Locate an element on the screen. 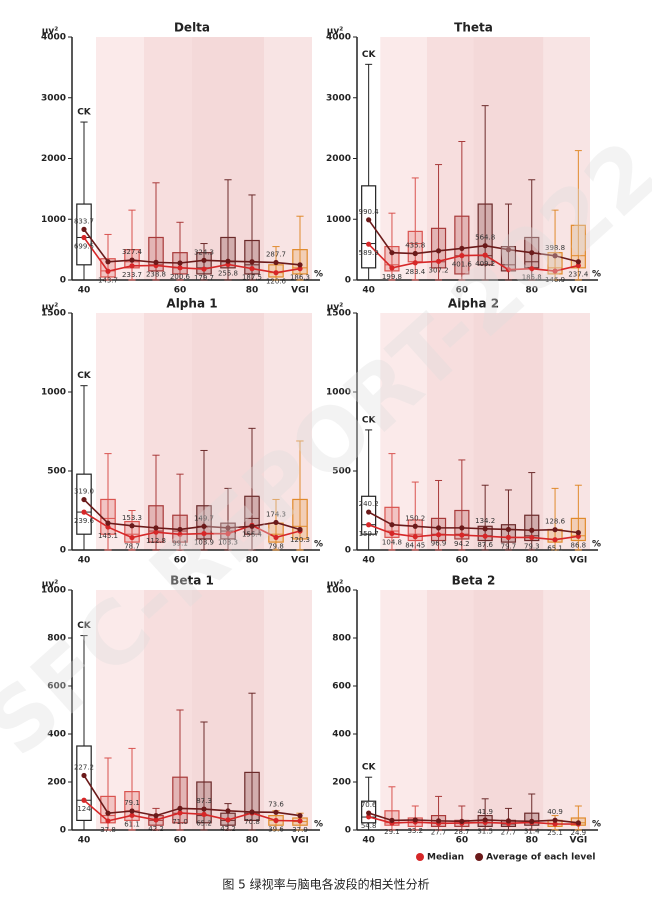 This screenshot has height=911, width=652. medians-value-label: 39.6 is located at coordinates (276, 829).